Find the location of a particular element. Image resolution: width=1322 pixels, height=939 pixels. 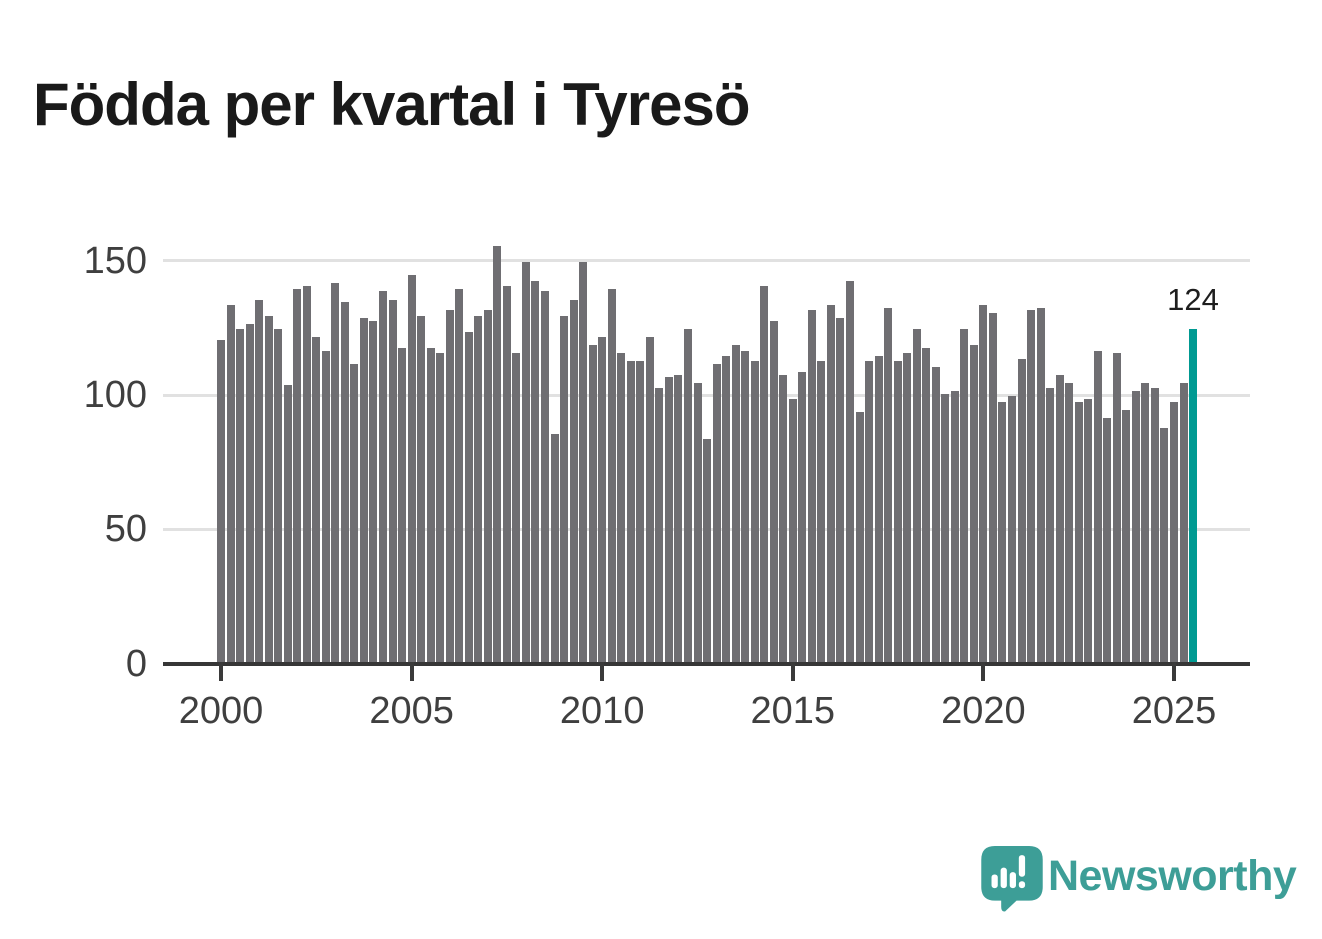

x-tick-label: 2005 is located at coordinates (411, 711).